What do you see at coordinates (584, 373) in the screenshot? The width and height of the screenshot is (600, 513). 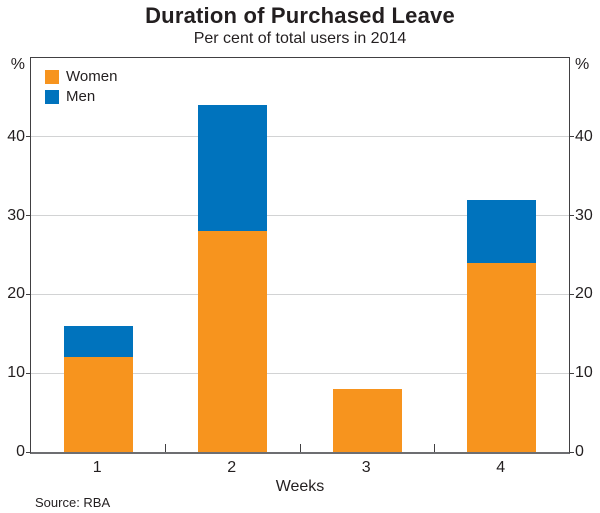 I see `y-tick-label-right-10: 10` at bounding box center [584, 373].